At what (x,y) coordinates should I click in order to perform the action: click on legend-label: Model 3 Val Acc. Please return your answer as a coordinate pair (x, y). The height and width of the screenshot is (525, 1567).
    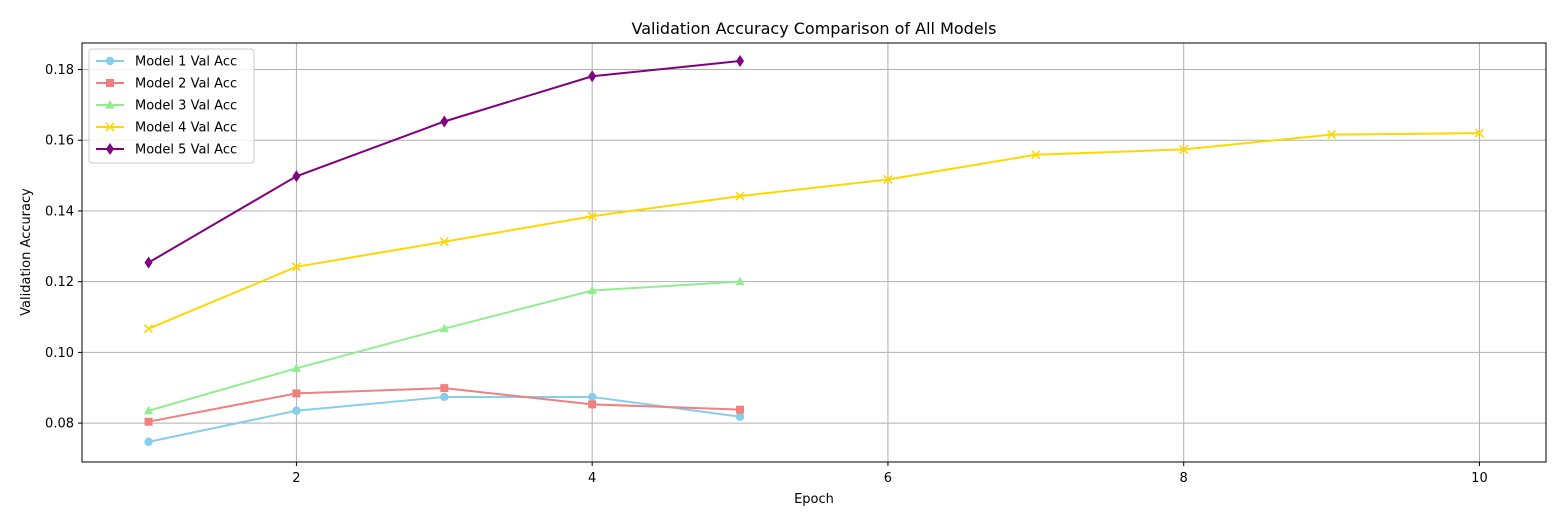
    Looking at the image, I should click on (186, 106).